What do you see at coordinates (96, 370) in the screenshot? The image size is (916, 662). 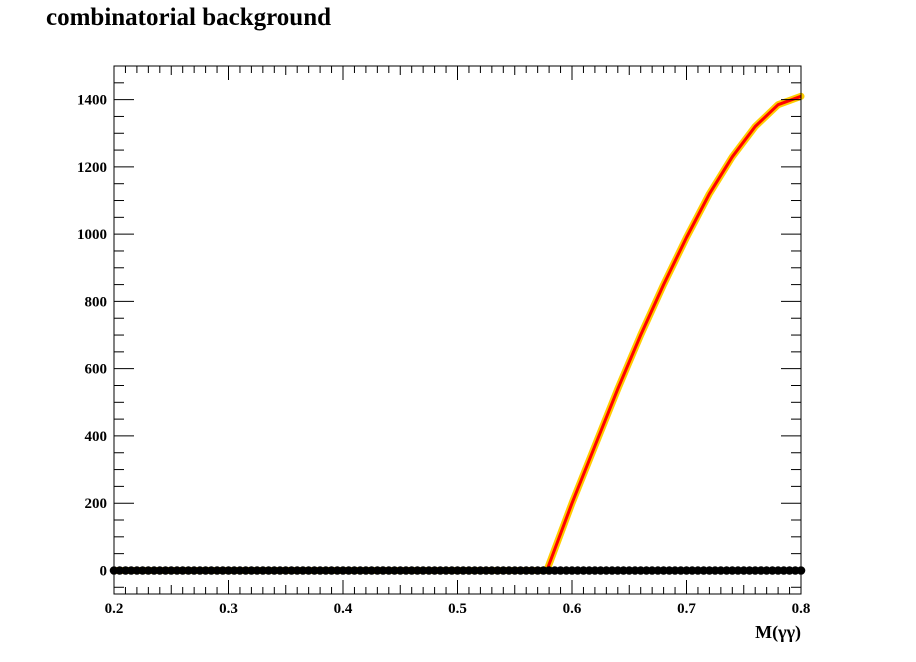 I see `y-tick-label: 600` at bounding box center [96, 370].